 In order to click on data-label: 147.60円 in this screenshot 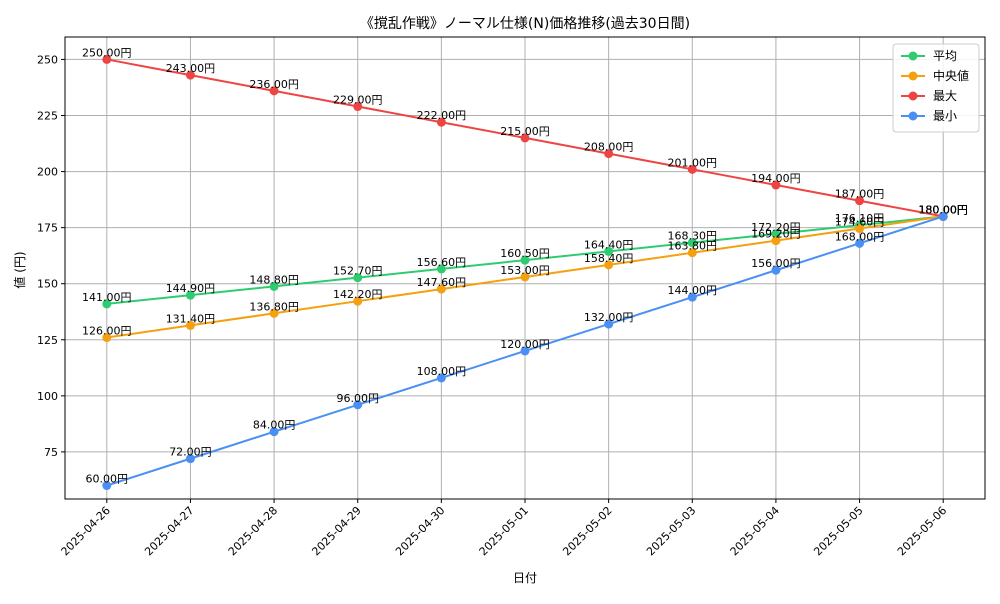, I will do `click(442, 282)`.